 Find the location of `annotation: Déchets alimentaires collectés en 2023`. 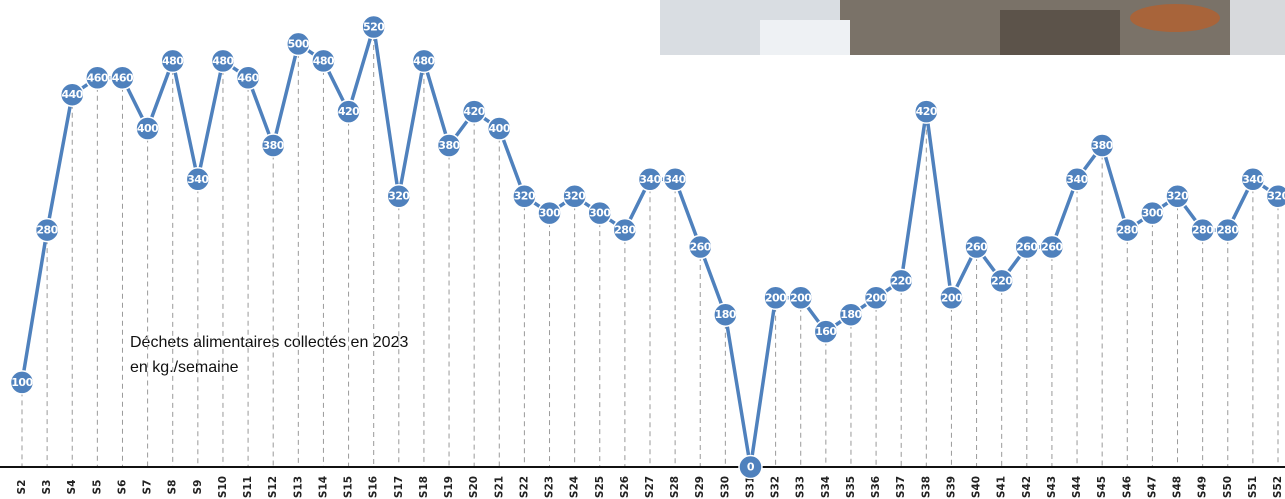

annotation: Déchets alimentaires collectés en 2023 is located at coordinates (269, 342).